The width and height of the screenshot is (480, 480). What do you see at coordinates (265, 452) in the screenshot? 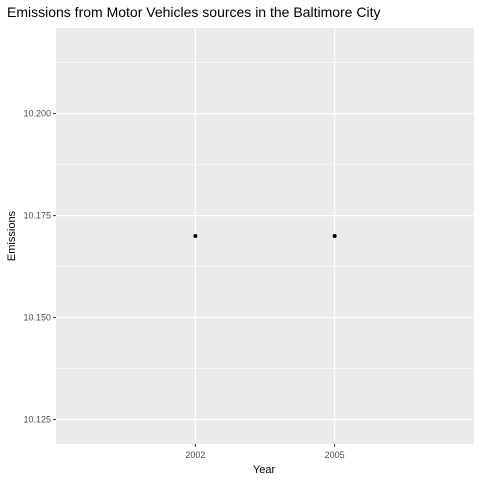
I see `x-axis: 2002 2005` at bounding box center [265, 452].